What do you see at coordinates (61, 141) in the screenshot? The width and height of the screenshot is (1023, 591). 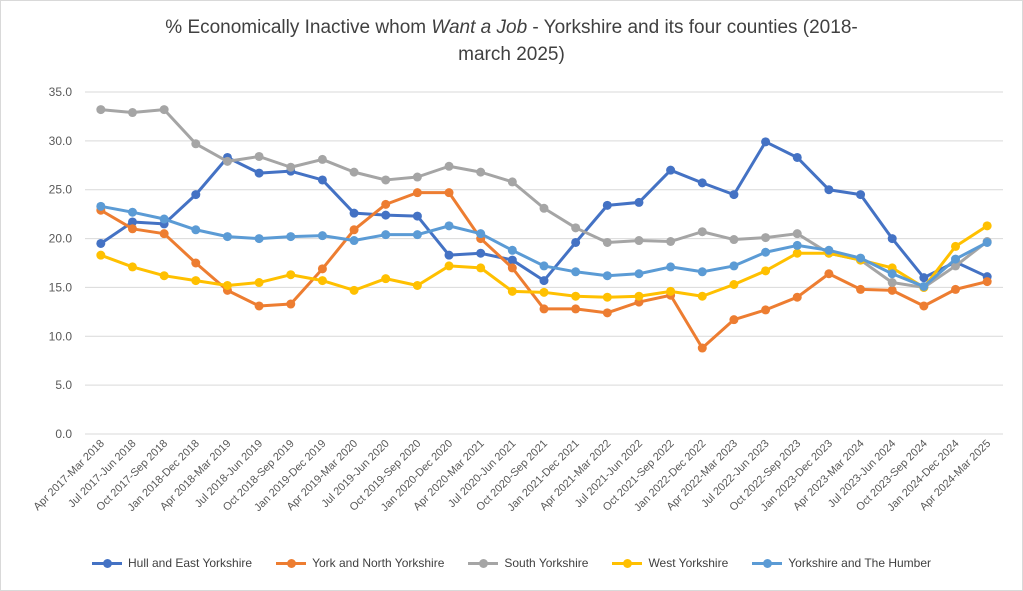 I see `y-tick-label: 30.0` at bounding box center [61, 141].